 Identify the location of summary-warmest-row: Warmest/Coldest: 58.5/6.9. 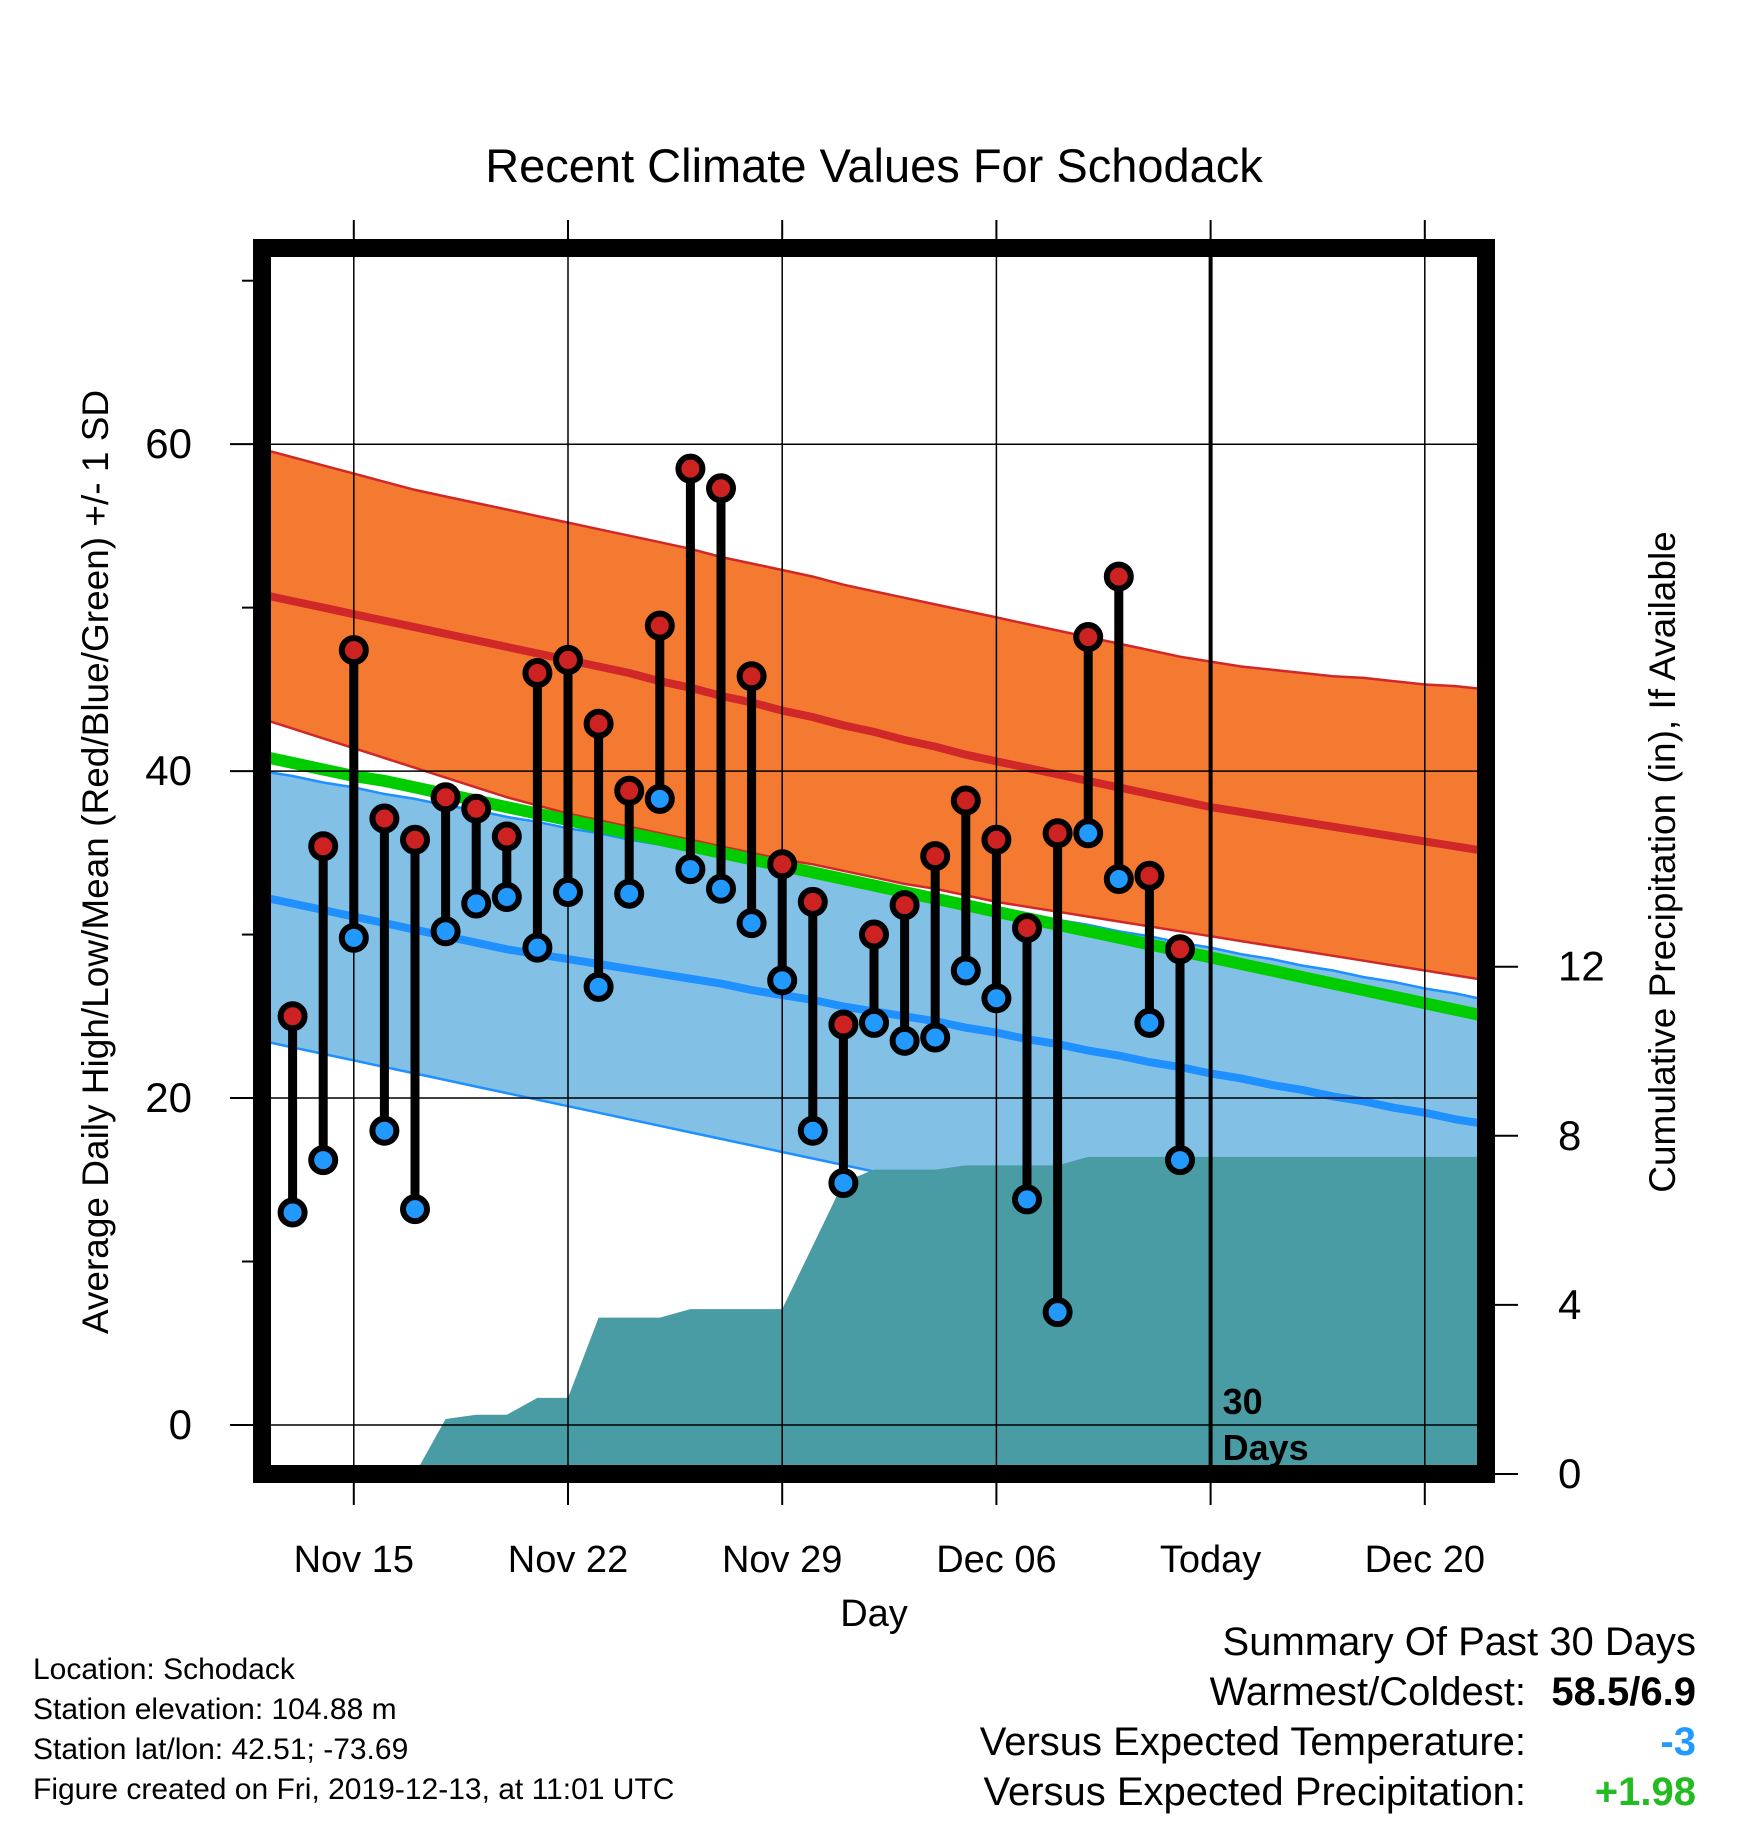
(1338, 1692).